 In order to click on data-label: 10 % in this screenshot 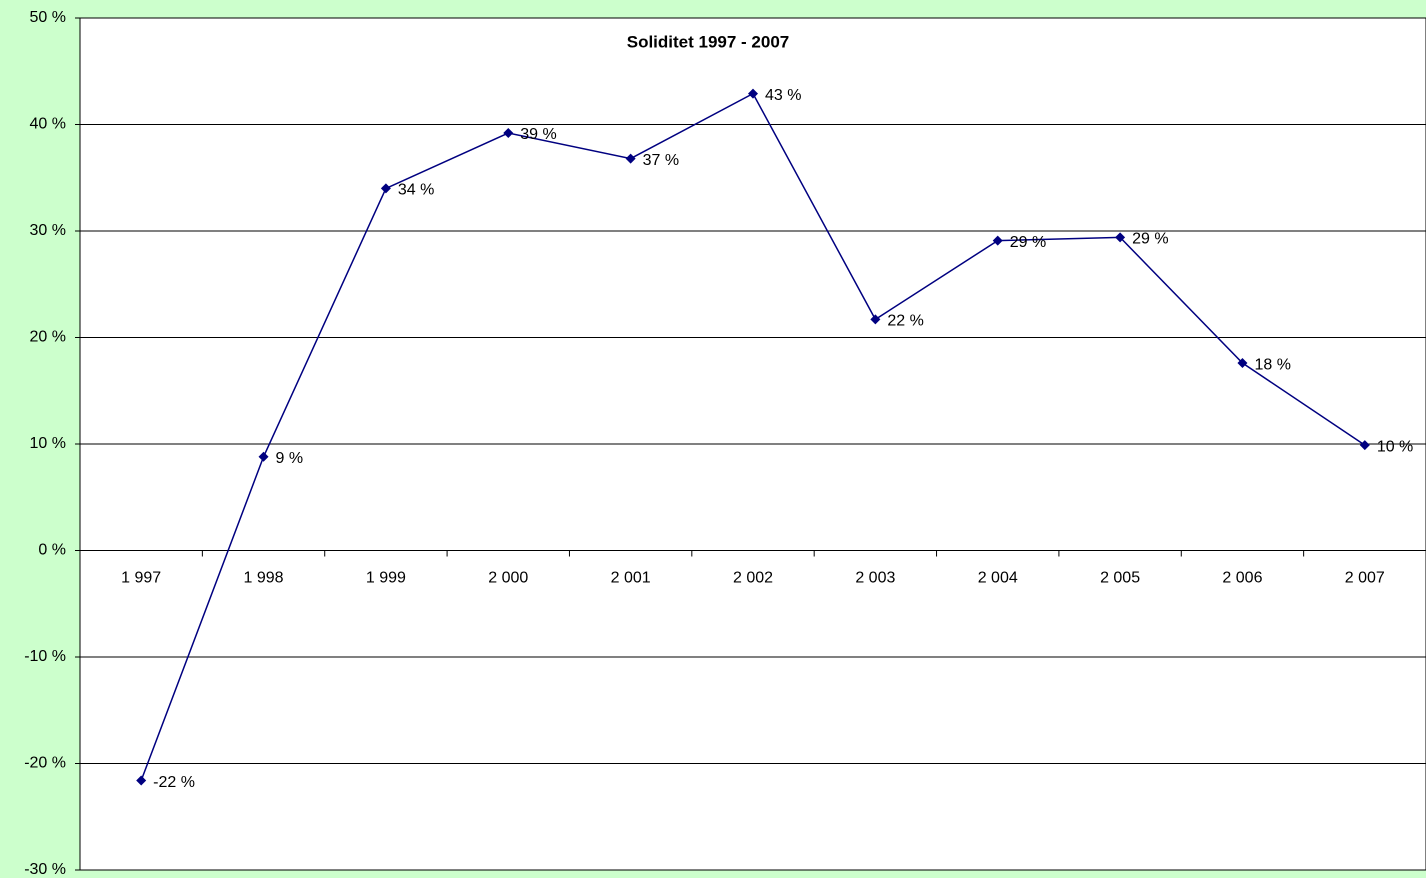, I will do `click(1395, 446)`.